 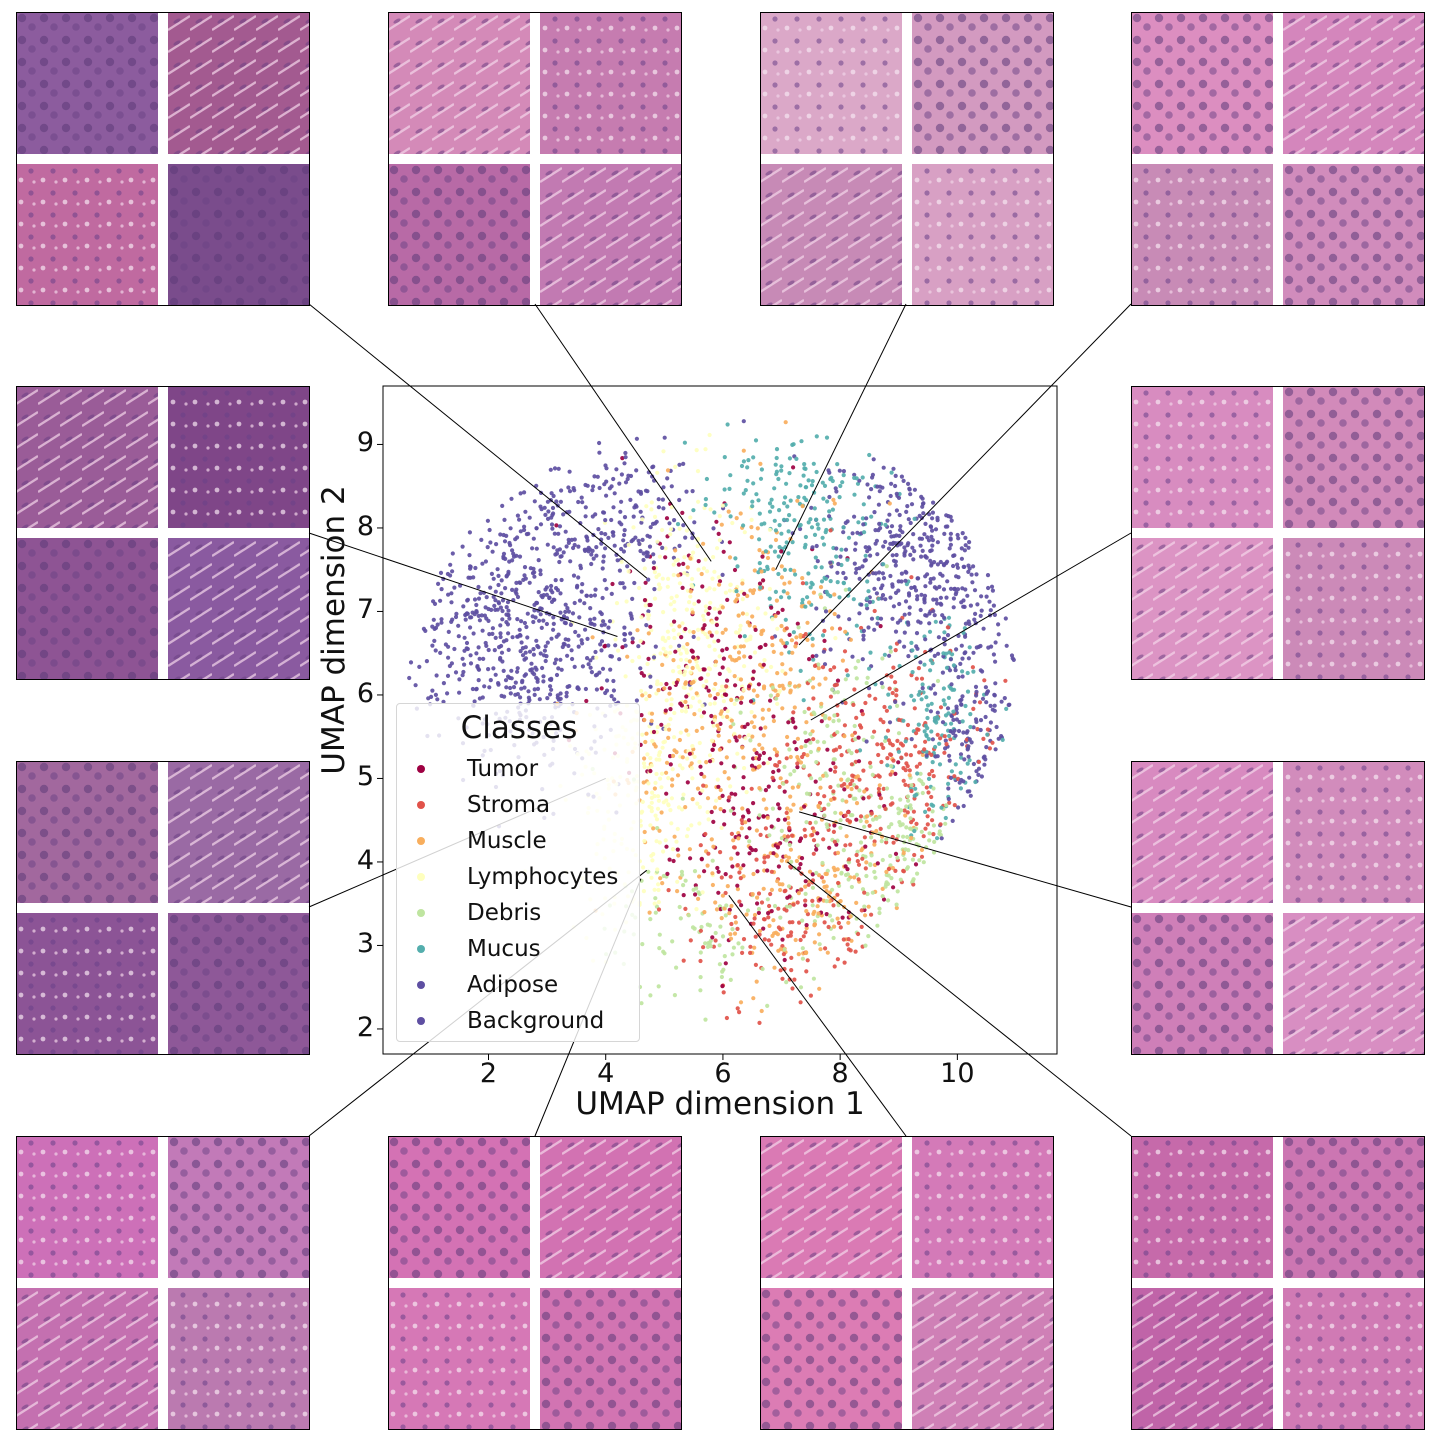 I want to click on legend-entry-mucus: Mucus, so click(x=479, y=949).